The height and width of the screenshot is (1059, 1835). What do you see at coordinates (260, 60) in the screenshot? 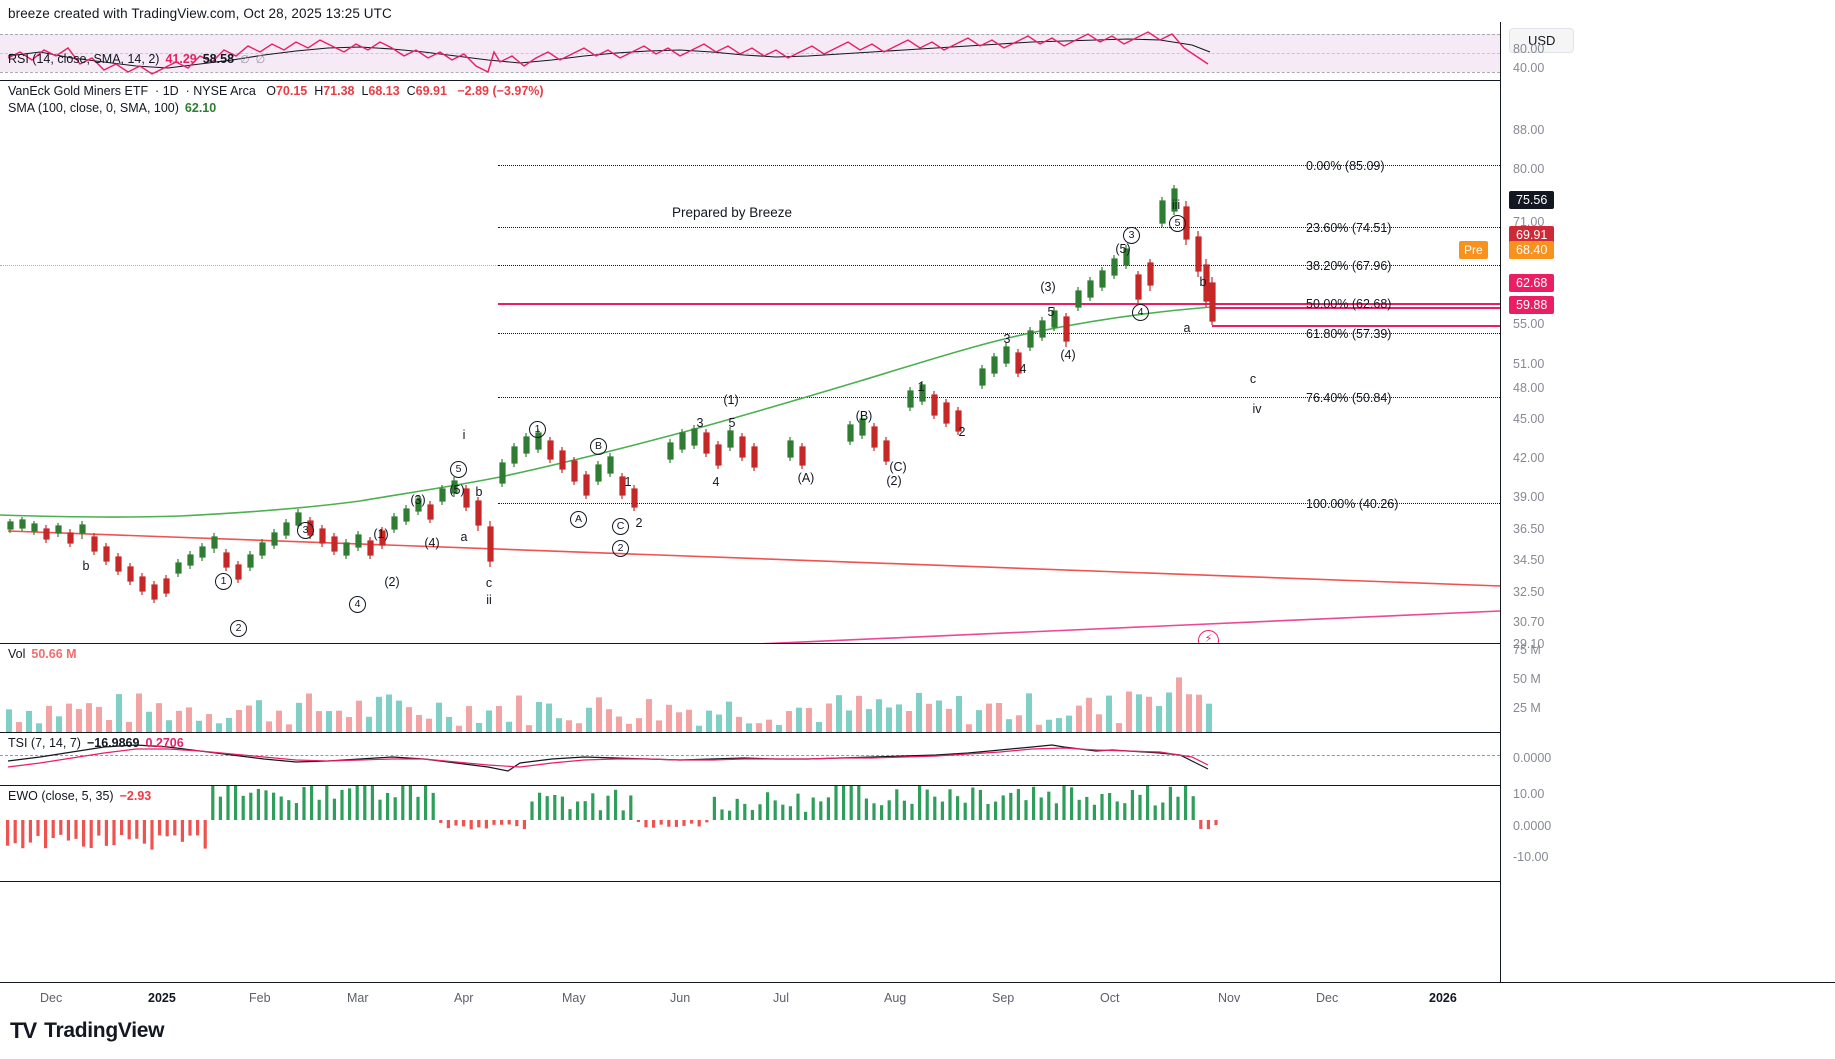
I see `settings-icon: ∅` at bounding box center [260, 60].